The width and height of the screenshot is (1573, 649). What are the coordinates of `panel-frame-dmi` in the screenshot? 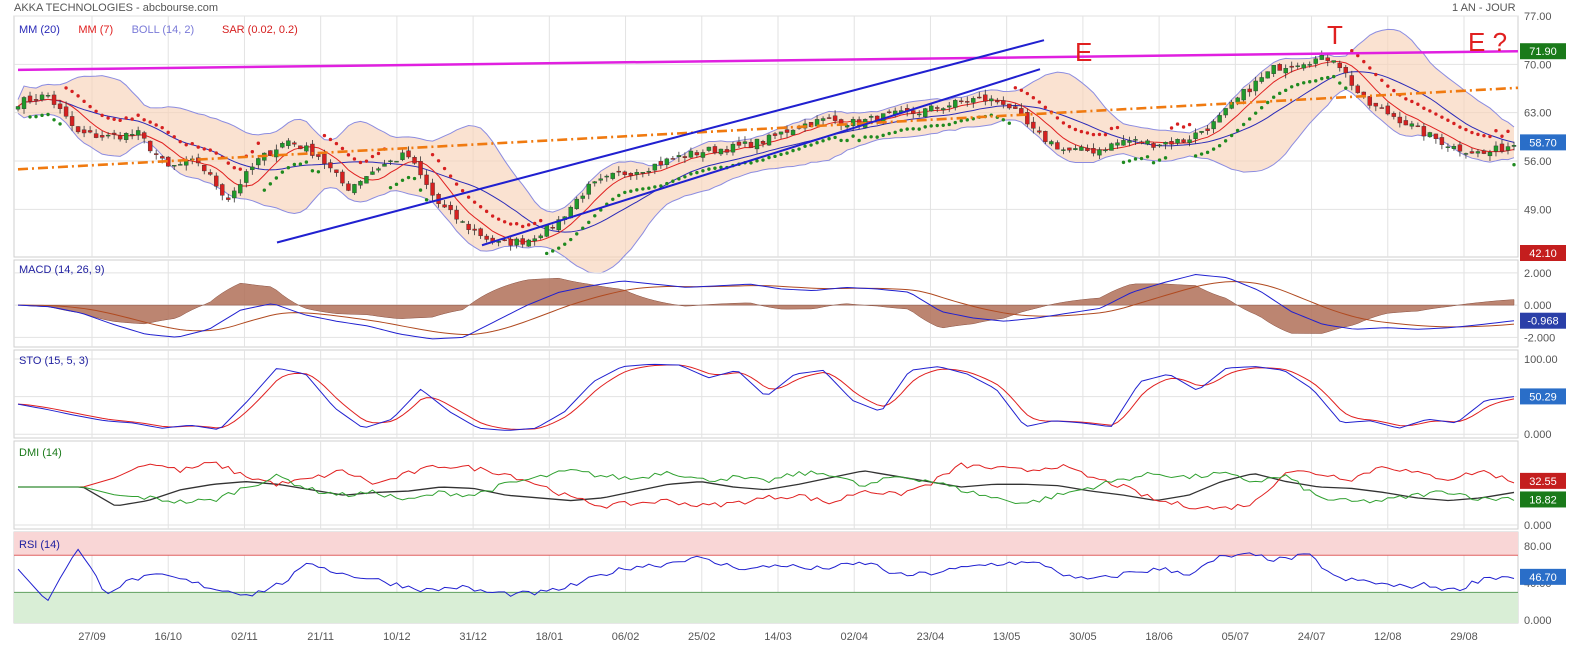 It's located at (766, 485).